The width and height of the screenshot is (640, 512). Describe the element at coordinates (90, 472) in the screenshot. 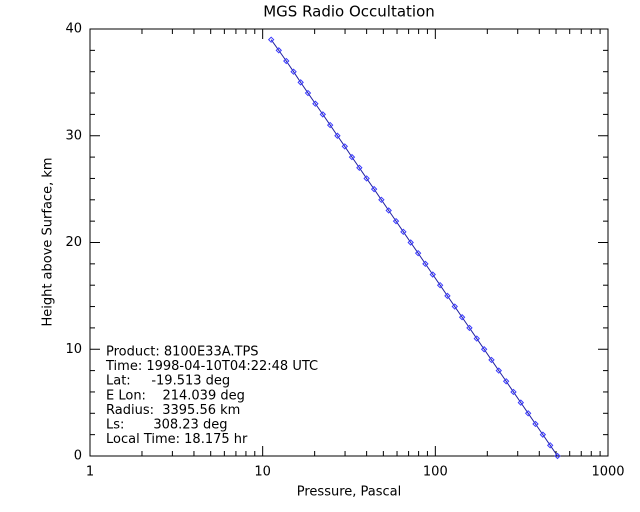

I see `x-tick-label: 1` at that location.